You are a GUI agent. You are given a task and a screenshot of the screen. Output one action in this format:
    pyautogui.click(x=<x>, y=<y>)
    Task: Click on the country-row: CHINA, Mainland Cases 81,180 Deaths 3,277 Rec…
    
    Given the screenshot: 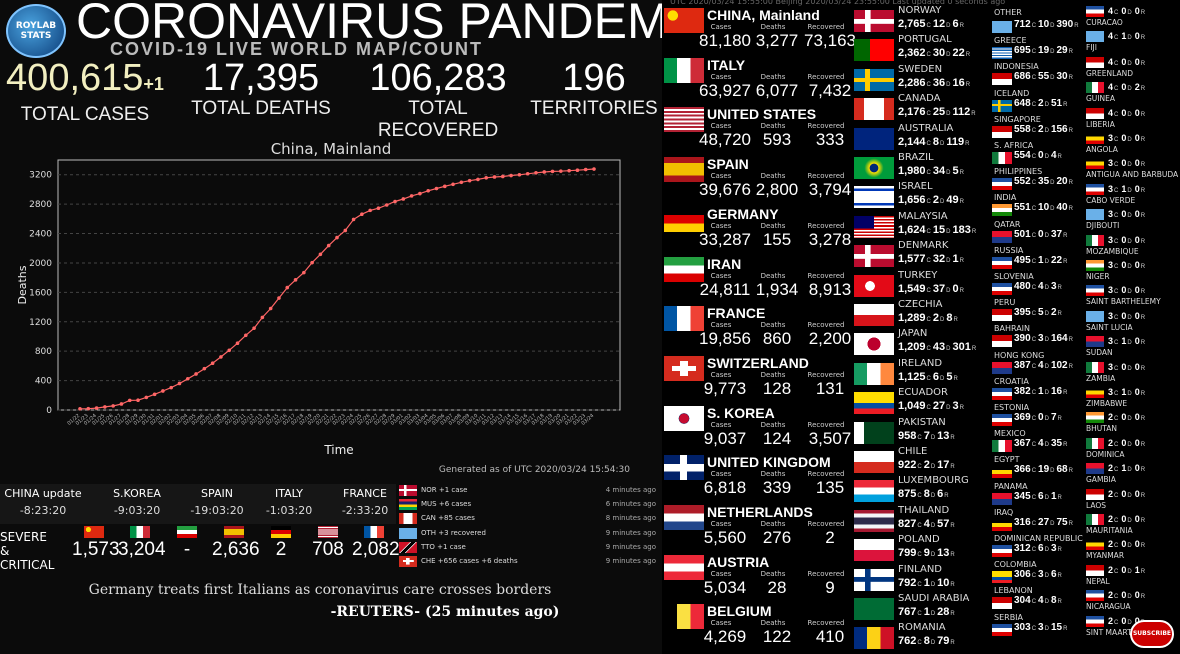 What is the action you would take?
    pyautogui.click(x=759, y=27)
    